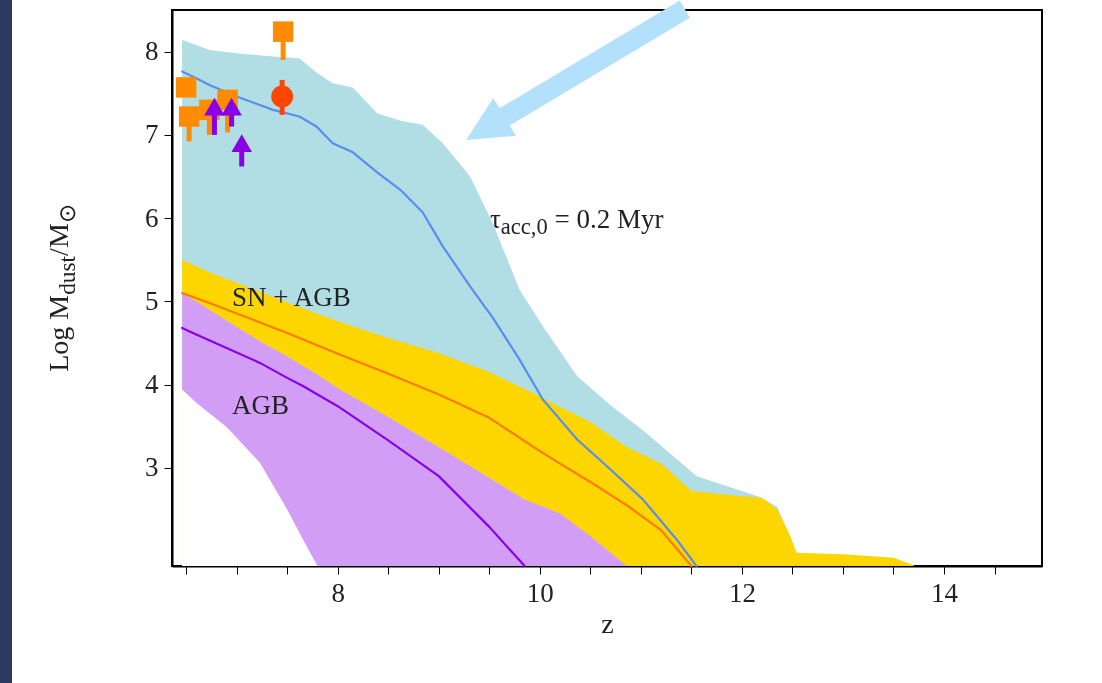  I want to click on y-tick-label: 3, so click(152, 467).